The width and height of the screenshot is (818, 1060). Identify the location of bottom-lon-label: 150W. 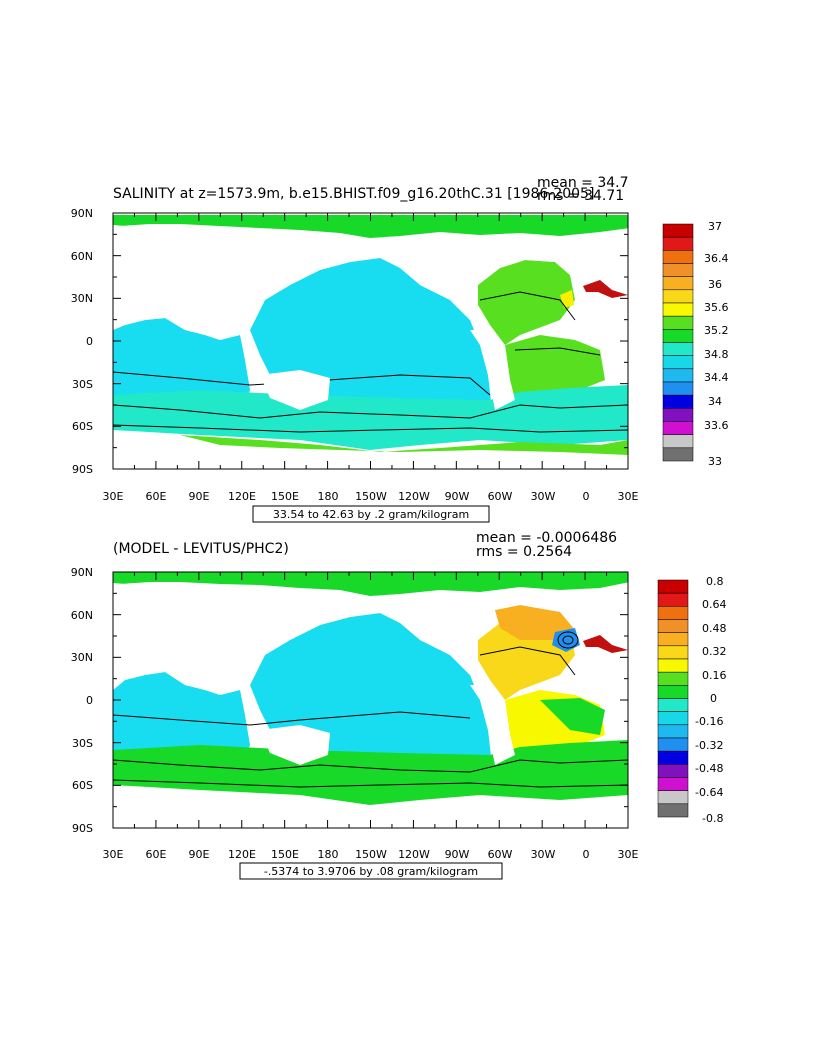
(371, 854).